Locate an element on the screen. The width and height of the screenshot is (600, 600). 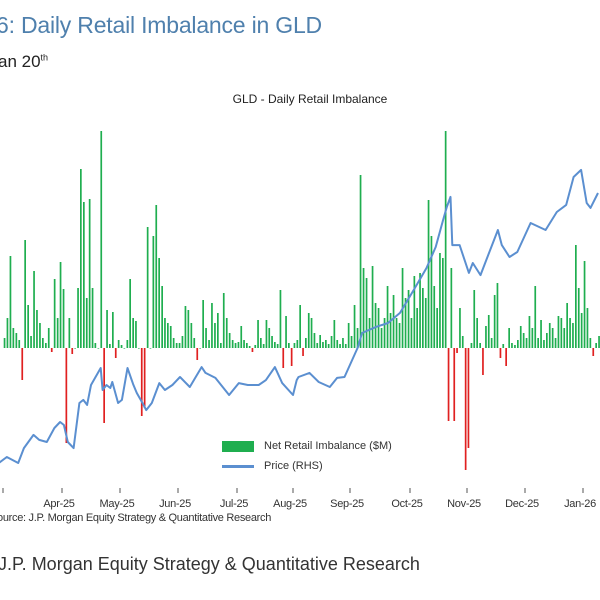
x-tick-label: Nov-25 is located at coordinates (464, 504).